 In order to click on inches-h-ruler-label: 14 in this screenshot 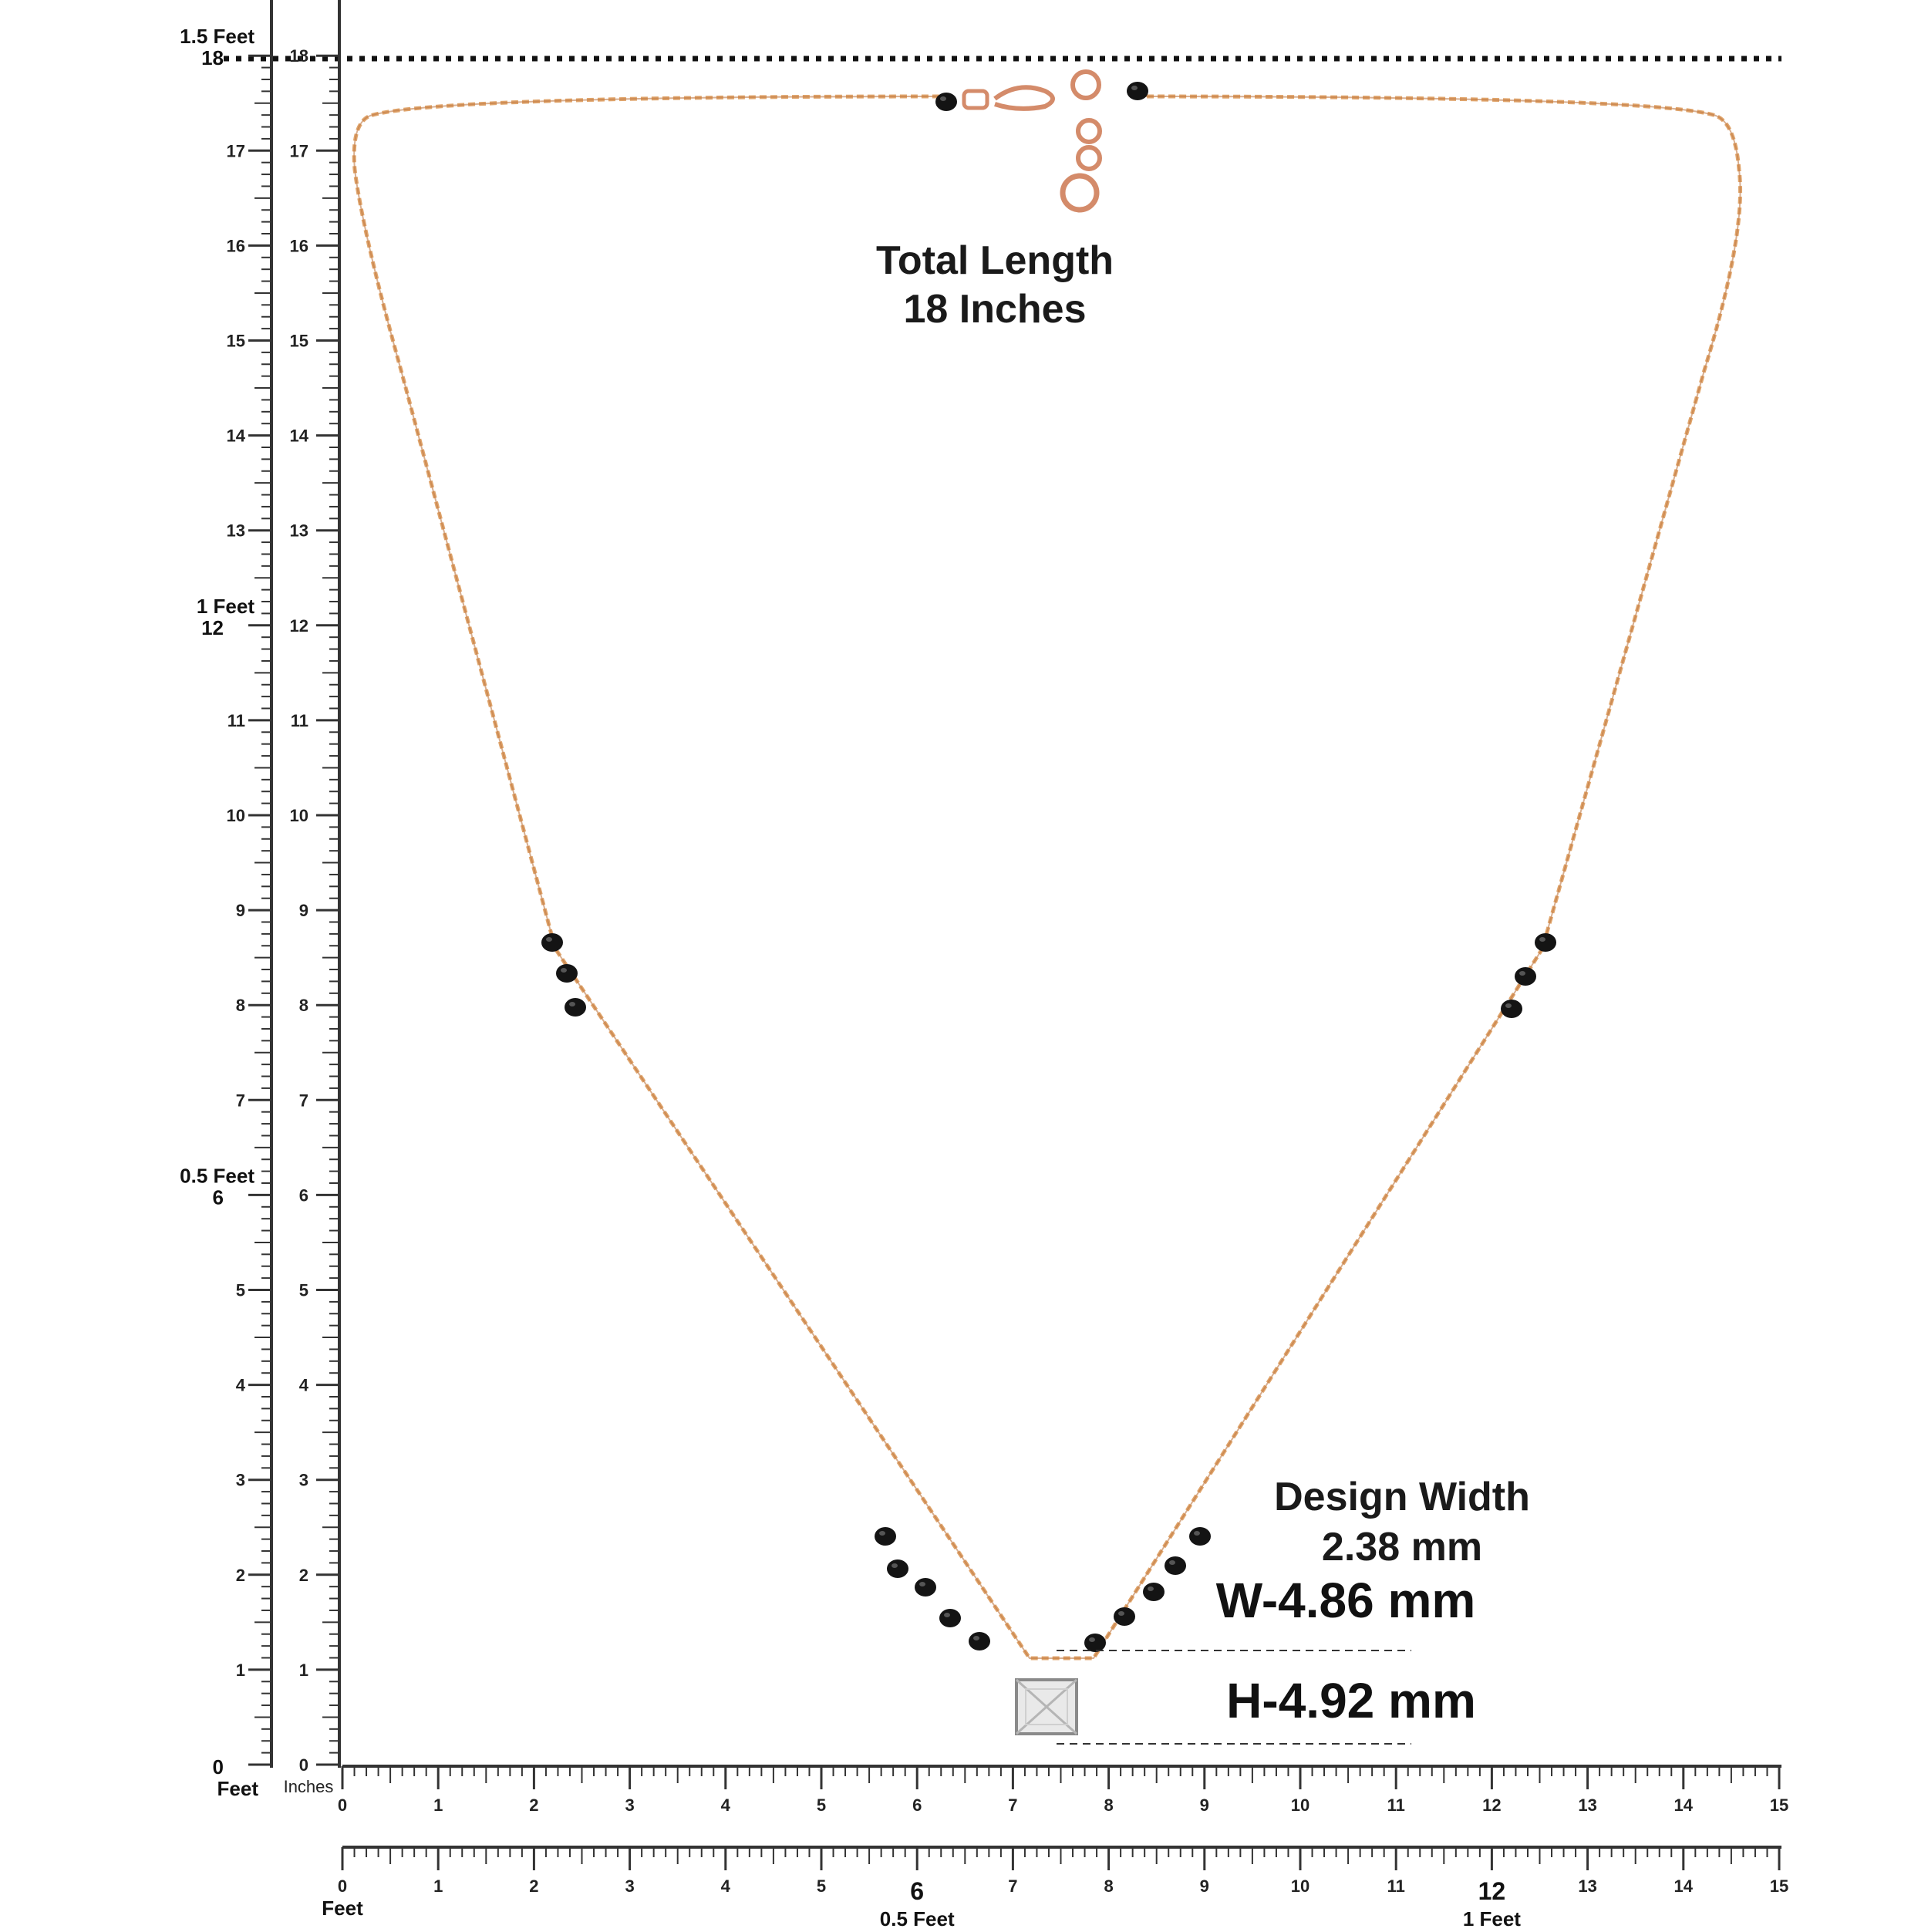, I will do `click(1684, 1805)`.